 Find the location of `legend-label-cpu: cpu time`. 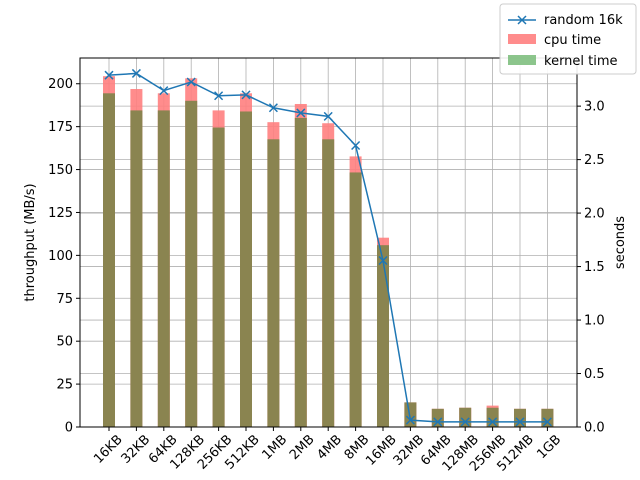

legend-label-cpu: cpu time is located at coordinates (572, 40).